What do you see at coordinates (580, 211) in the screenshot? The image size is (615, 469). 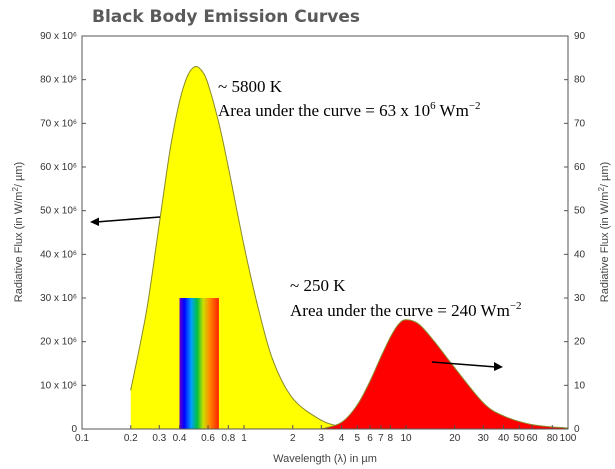 I see `y-tick-label-right: 50` at bounding box center [580, 211].